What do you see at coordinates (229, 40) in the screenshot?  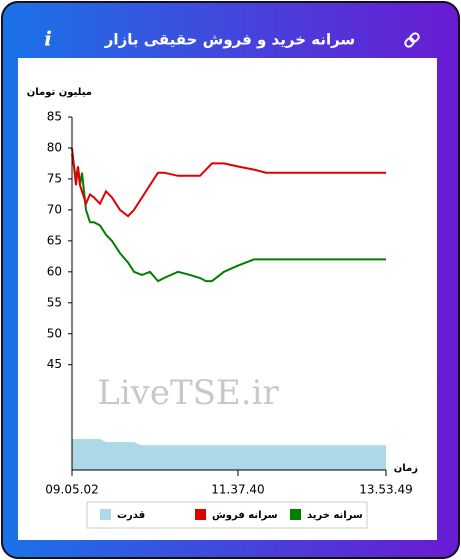 I see `title: سرانه خرید و فروش حقیقی بازار` at bounding box center [229, 40].